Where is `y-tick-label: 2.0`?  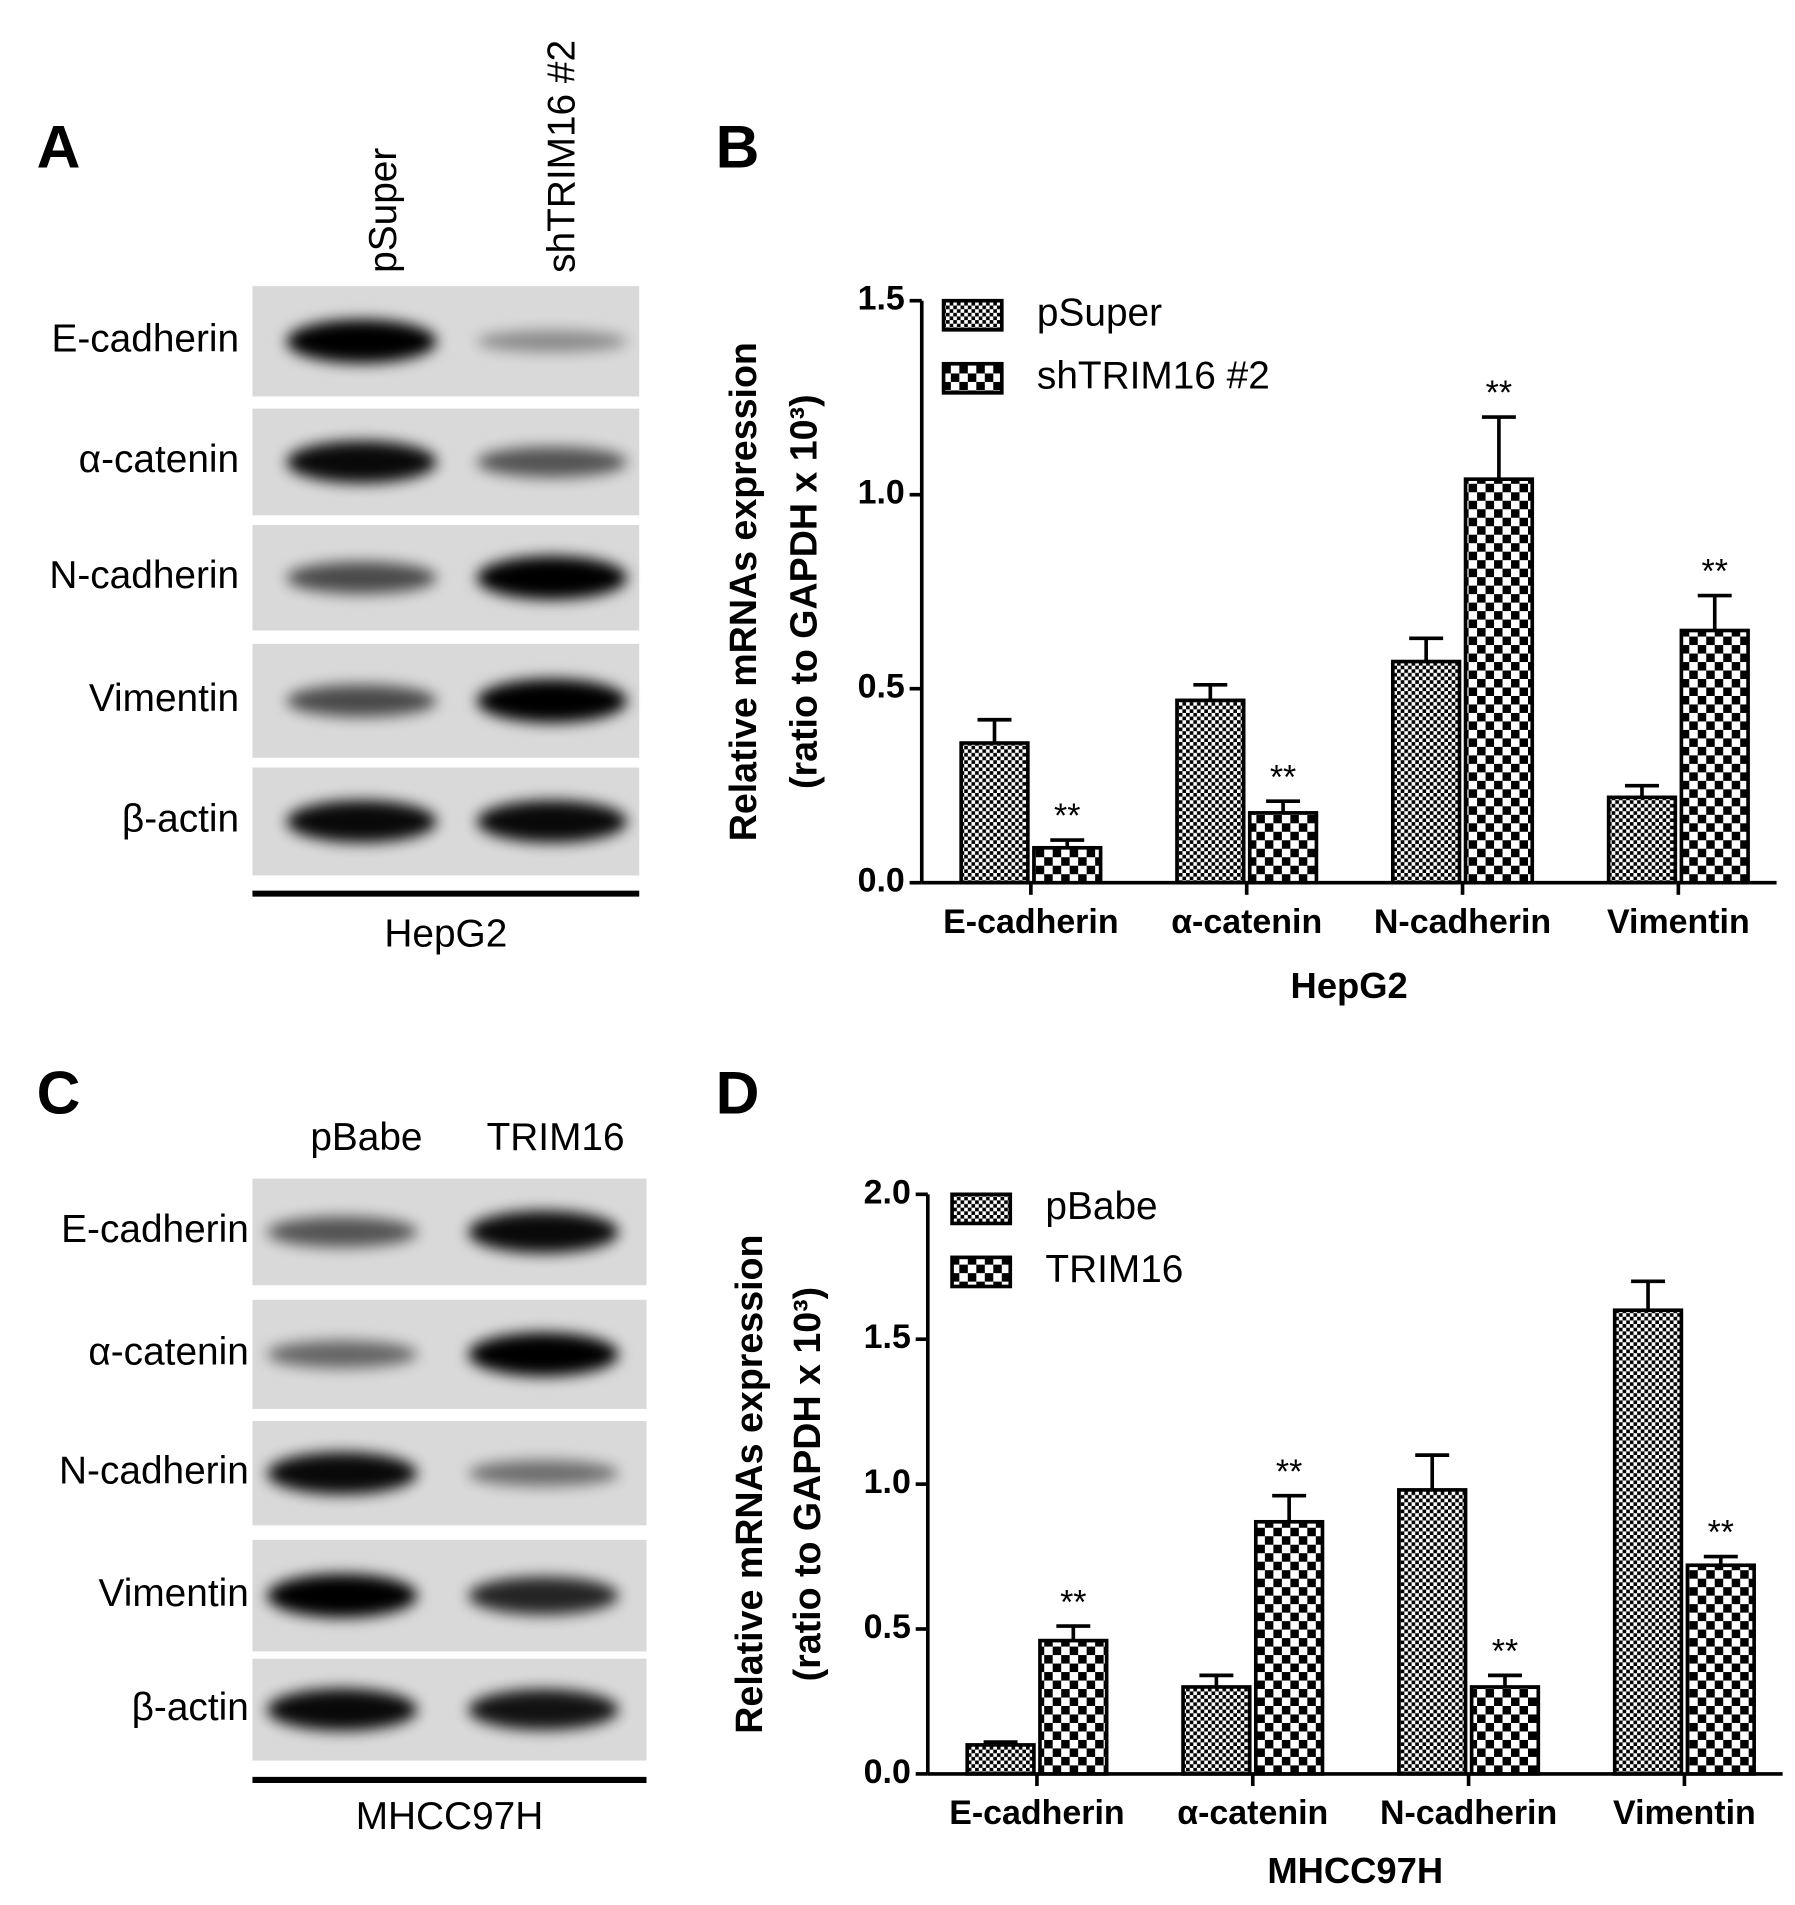
y-tick-label: 2.0 is located at coordinates (887, 1192).